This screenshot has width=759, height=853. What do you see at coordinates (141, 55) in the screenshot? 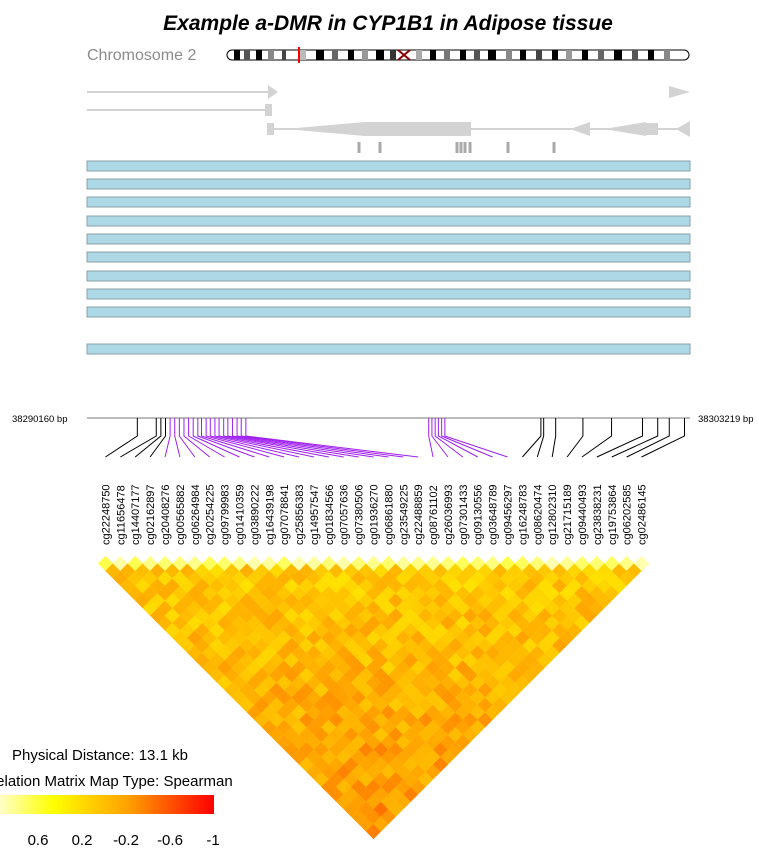
I see `chromosome-label: Chromosome 2` at bounding box center [141, 55].